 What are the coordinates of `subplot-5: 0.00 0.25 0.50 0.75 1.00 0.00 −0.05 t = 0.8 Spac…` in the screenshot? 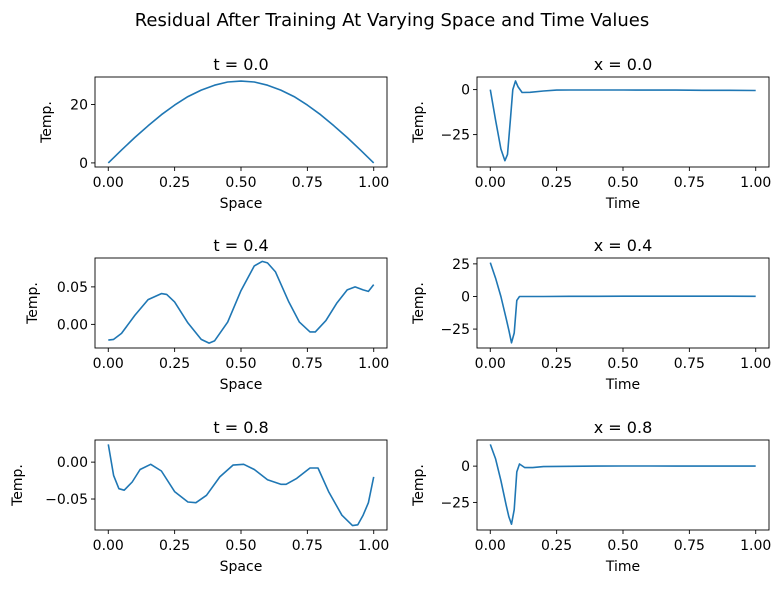 It's located at (199, 496).